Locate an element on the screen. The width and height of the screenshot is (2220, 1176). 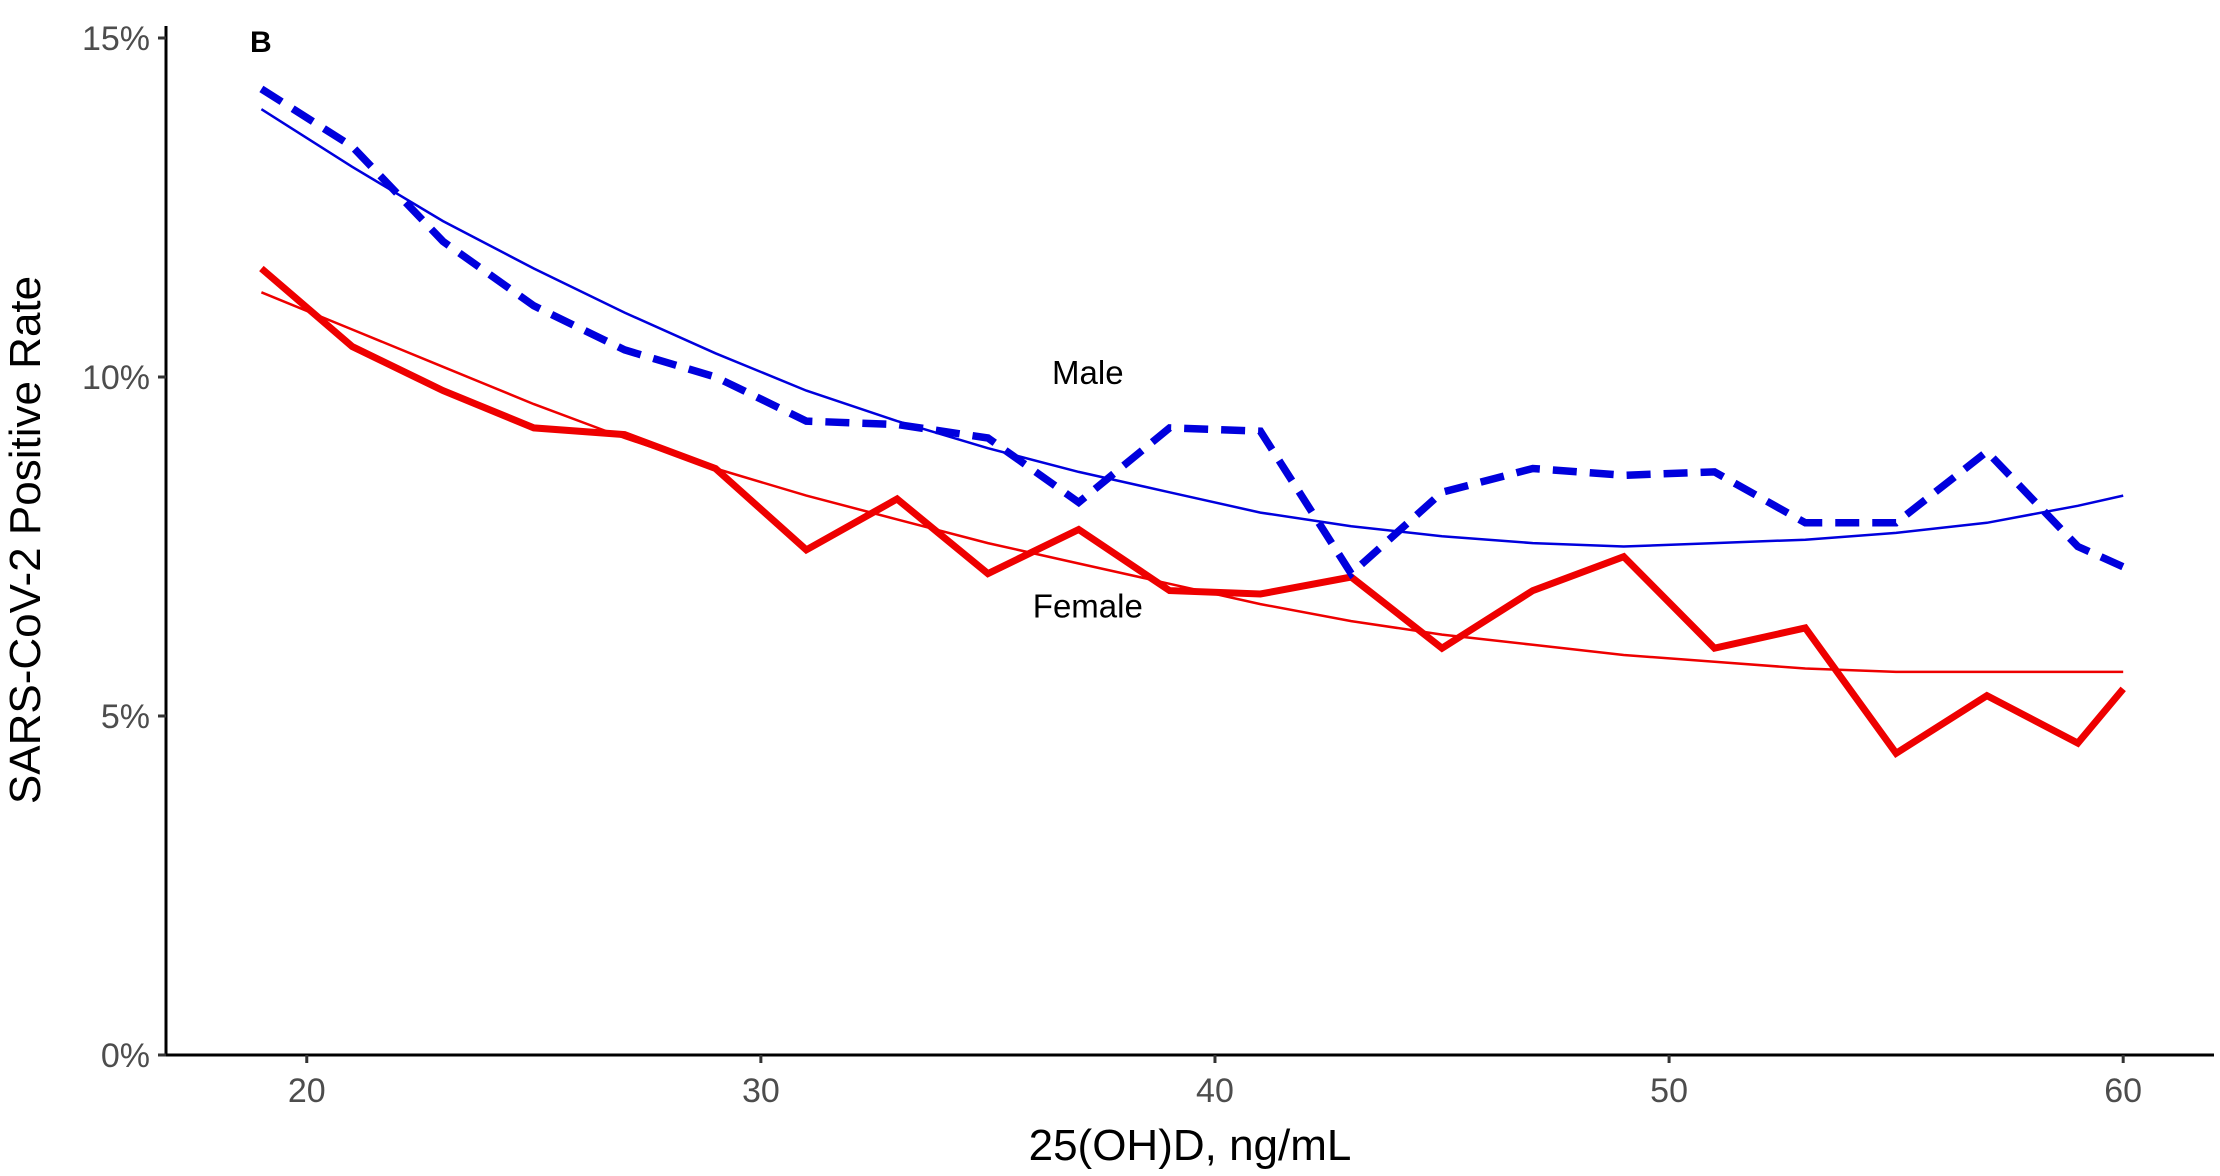
x-tick-label: 60 is located at coordinates (2123, 1091).